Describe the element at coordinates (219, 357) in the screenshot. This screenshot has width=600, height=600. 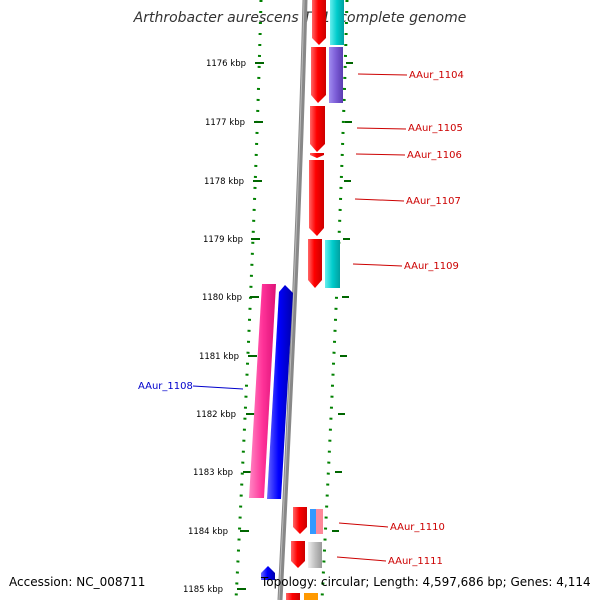
I see `tick-label: 1181 kbp` at that location.